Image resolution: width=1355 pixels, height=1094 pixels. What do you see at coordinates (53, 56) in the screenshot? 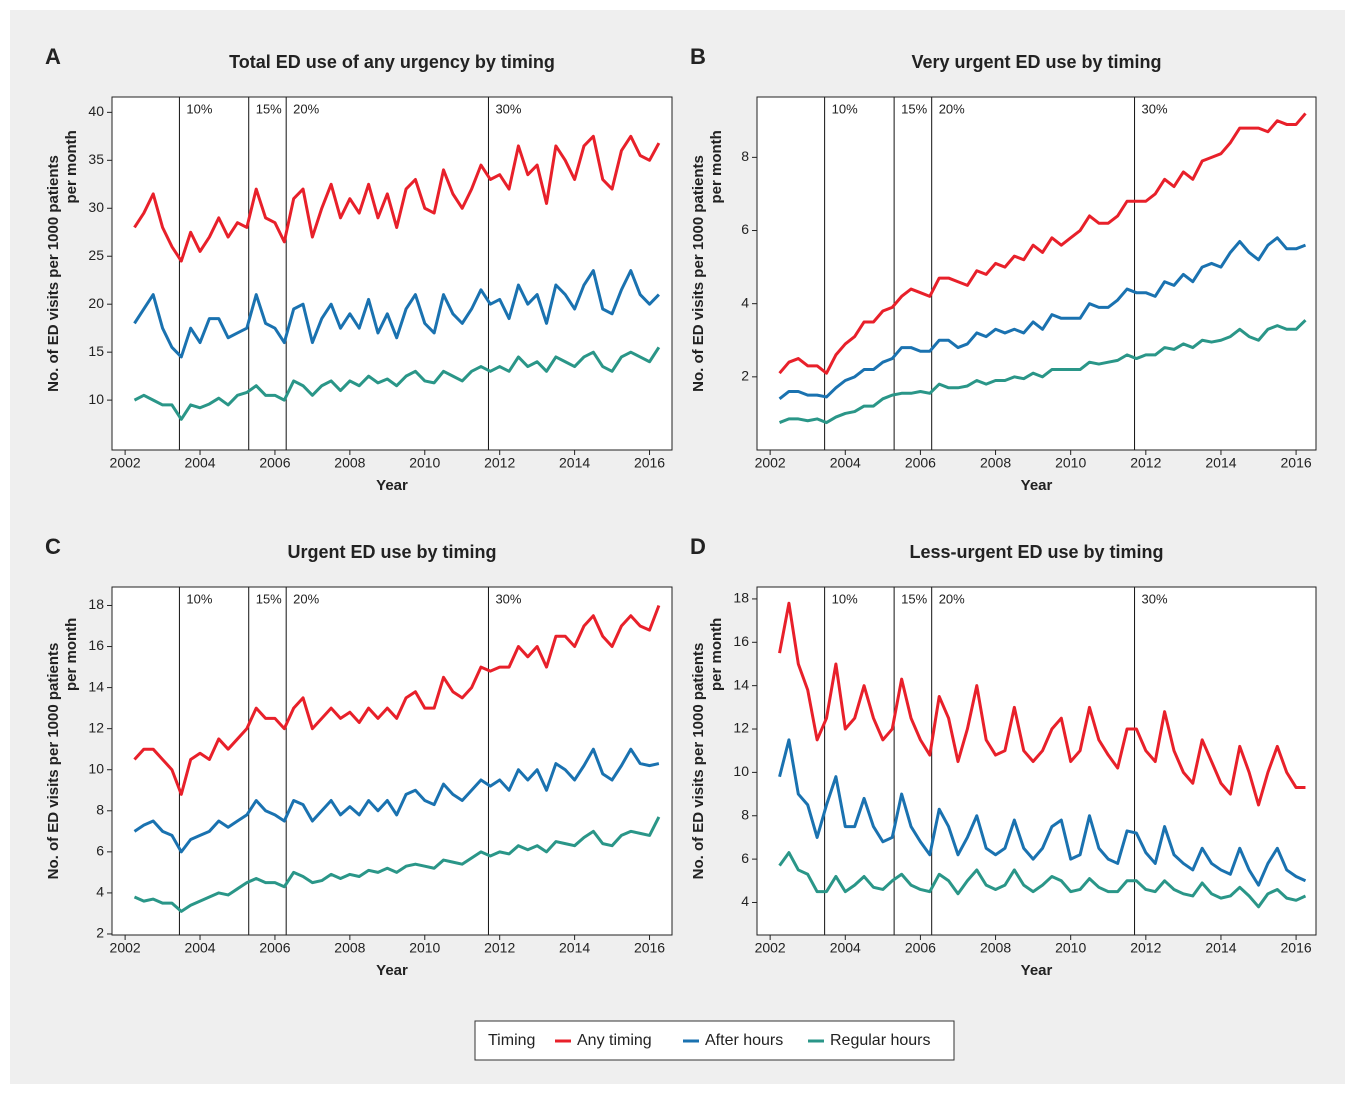
I see `panel-letter: A` at bounding box center [53, 56].